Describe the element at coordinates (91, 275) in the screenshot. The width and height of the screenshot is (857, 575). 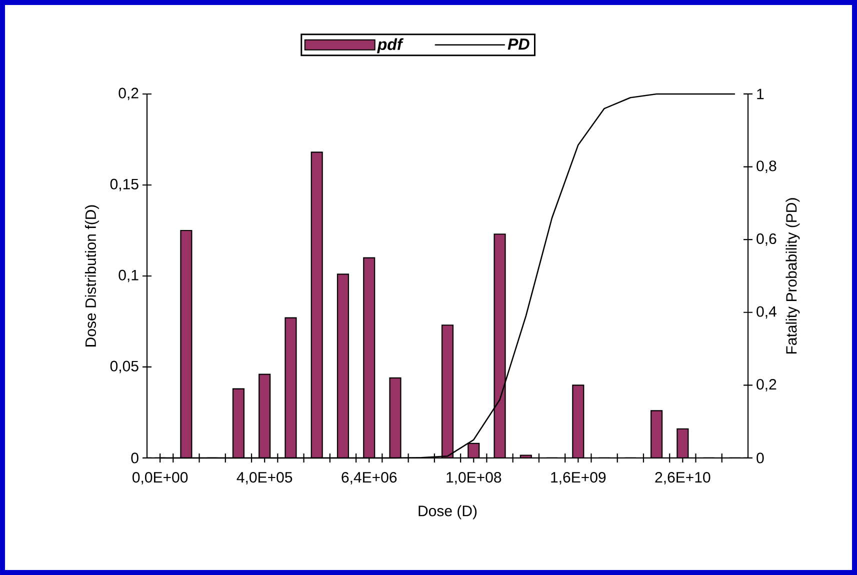
I see `y-axis-title: Dose Distribution f(D)` at that location.